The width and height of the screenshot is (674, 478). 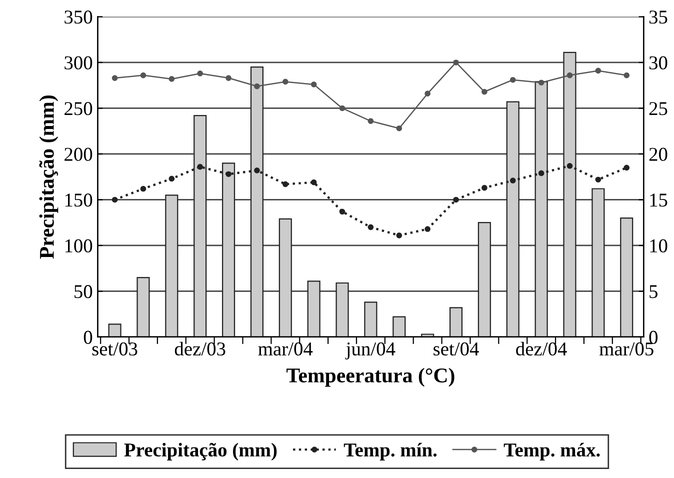 I want to click on legend-label: Temp. máx., so click(x=552, y=451).